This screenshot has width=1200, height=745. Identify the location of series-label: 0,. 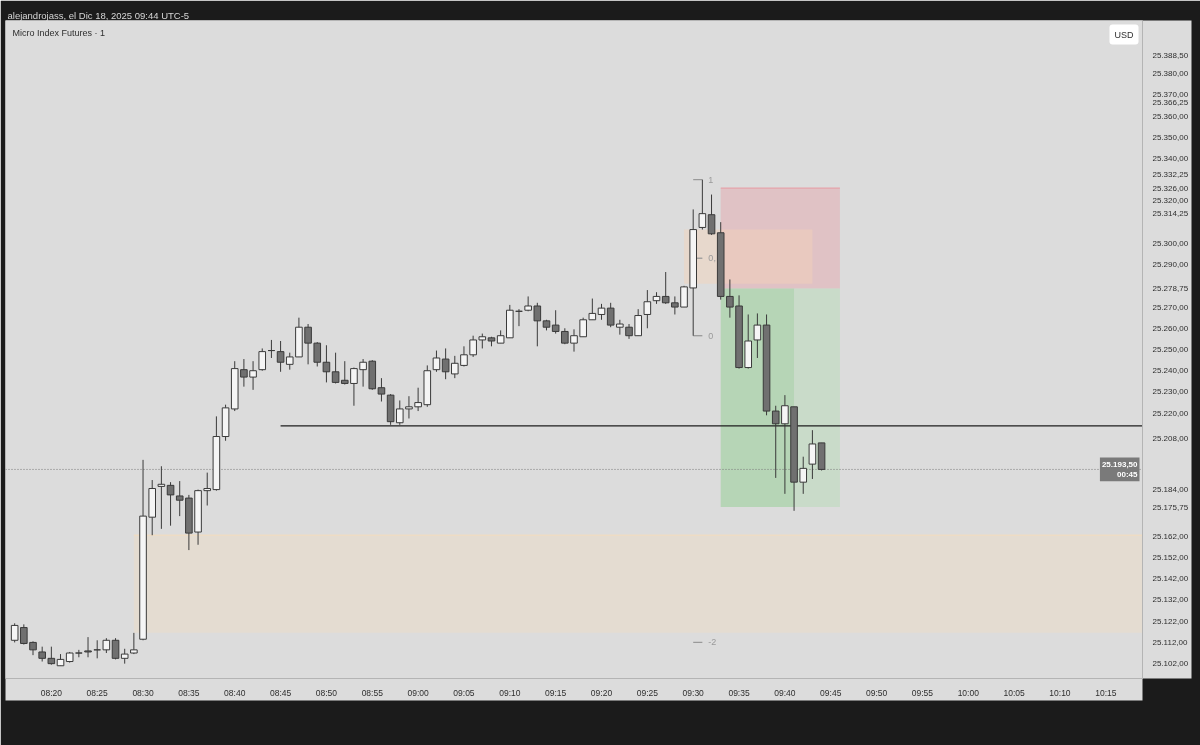
(712, 258).